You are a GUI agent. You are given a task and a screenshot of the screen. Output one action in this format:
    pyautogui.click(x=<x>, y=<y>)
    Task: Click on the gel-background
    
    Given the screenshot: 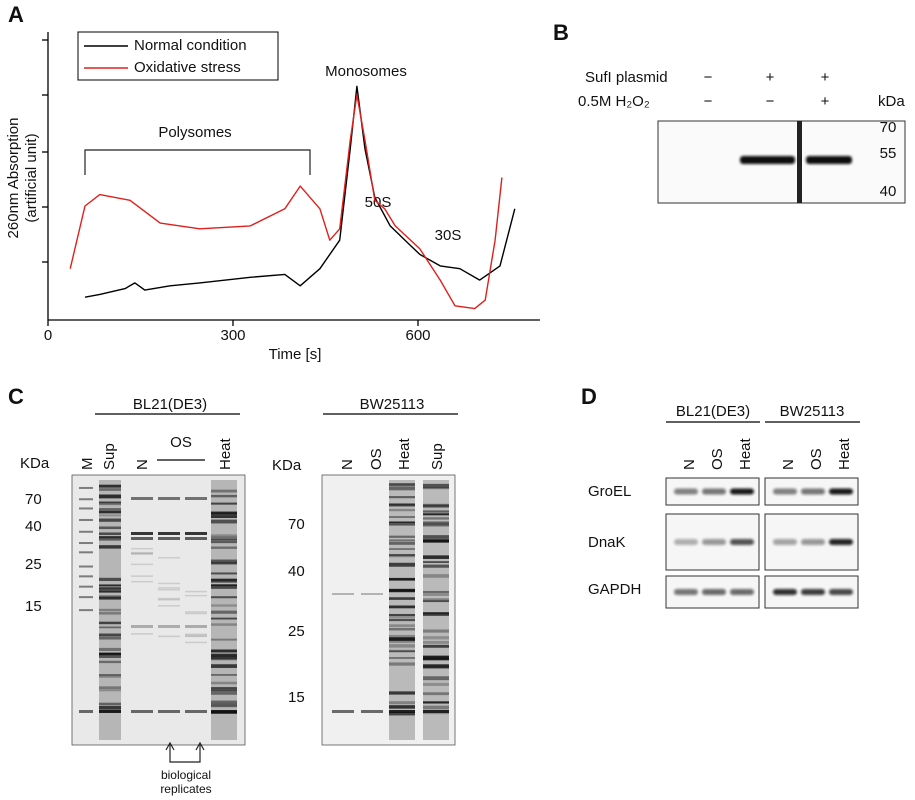 What is the action you would take?
    pyautogui.click(x=388, y=610)
    